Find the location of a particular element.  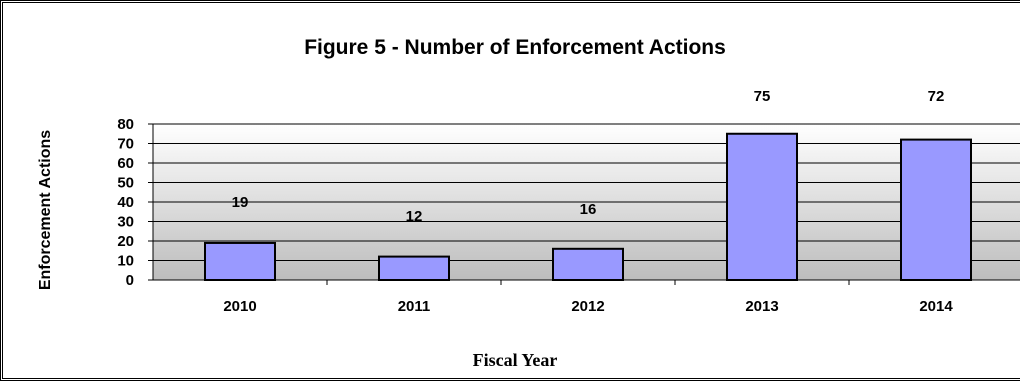

y-tick-label: 60 is located at coordinates (125, 163).